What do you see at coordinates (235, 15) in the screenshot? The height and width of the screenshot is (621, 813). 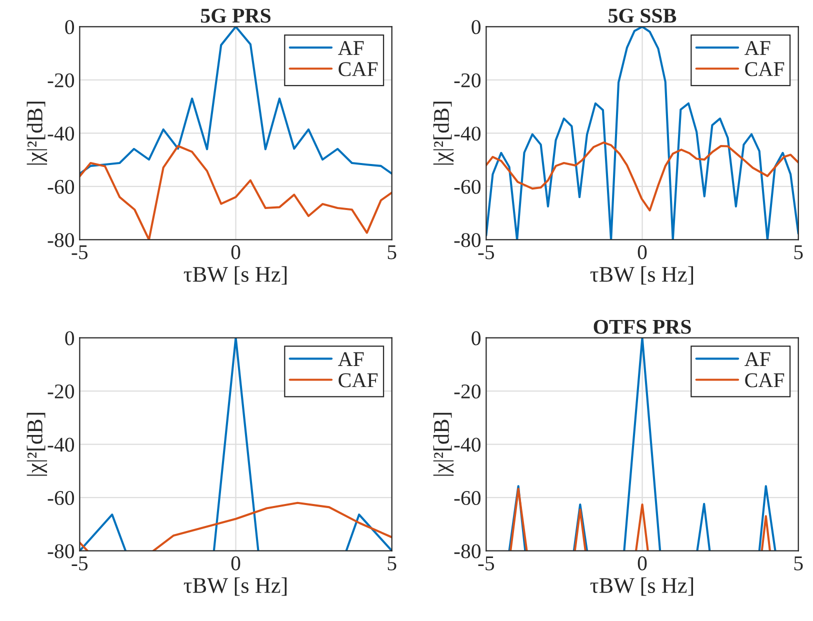 I see `chart-title: 5G PRS` at bounding box center [235, 15].